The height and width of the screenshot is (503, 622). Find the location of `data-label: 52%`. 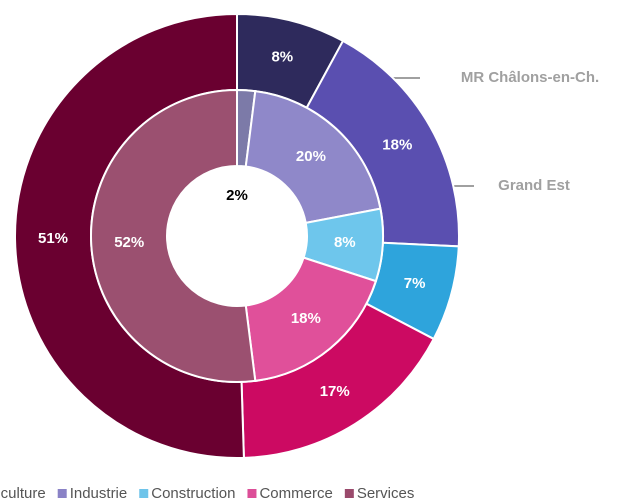

data-label: 52% is located at coordinates (129, 242).